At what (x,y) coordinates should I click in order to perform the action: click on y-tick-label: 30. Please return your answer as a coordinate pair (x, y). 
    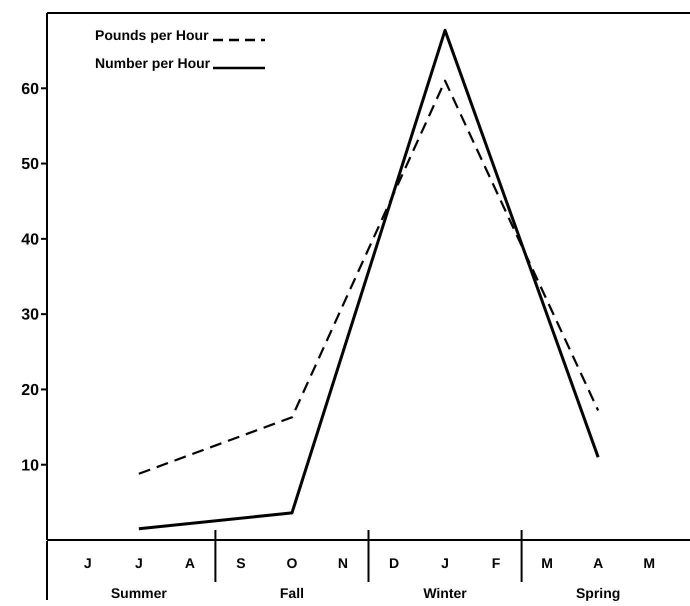
    Looking at the image, I should click on (30, 315).